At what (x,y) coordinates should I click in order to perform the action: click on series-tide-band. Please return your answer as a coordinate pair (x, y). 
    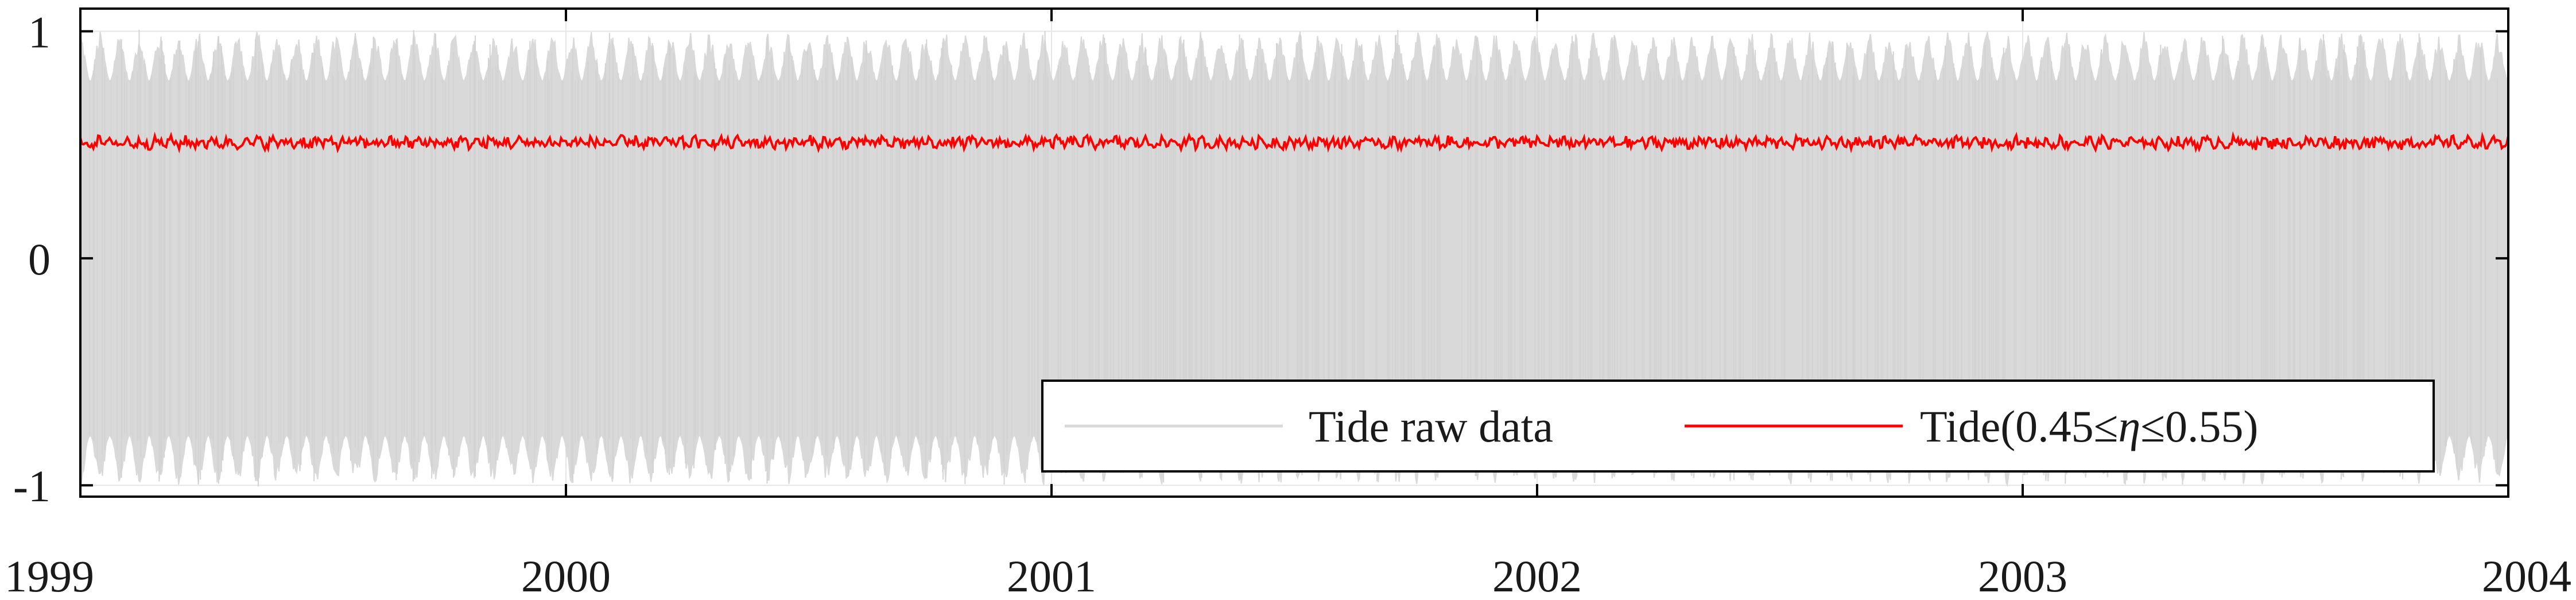
    Looking at the image, I should click on (1294, 142).